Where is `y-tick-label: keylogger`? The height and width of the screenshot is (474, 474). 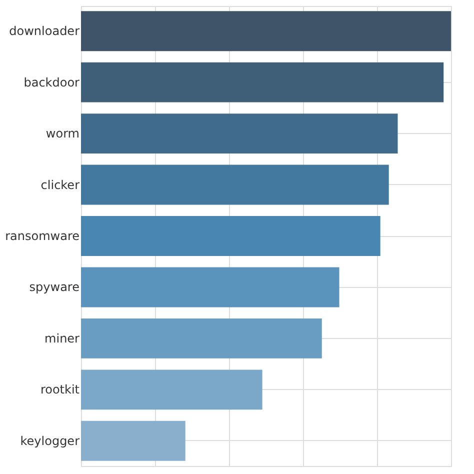 y-tick-label: keylogger is located at coordinates (50, 441).